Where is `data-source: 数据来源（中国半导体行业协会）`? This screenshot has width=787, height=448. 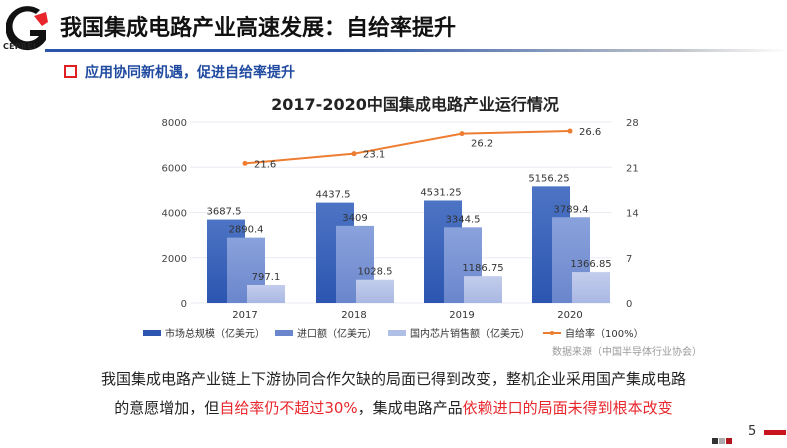 data-source: 数据来源（中国半导体行业协会） is located at coordinates (627, 352).